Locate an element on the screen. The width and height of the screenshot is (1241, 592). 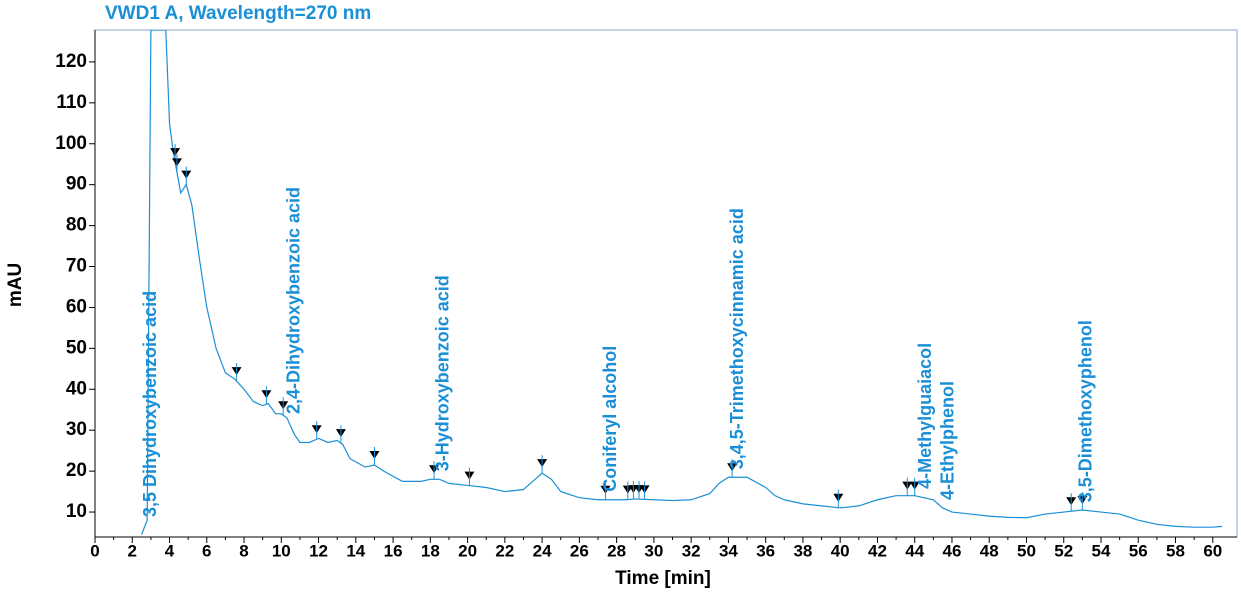
x-tick-label: 56 is located at coordinates (1138, 550).